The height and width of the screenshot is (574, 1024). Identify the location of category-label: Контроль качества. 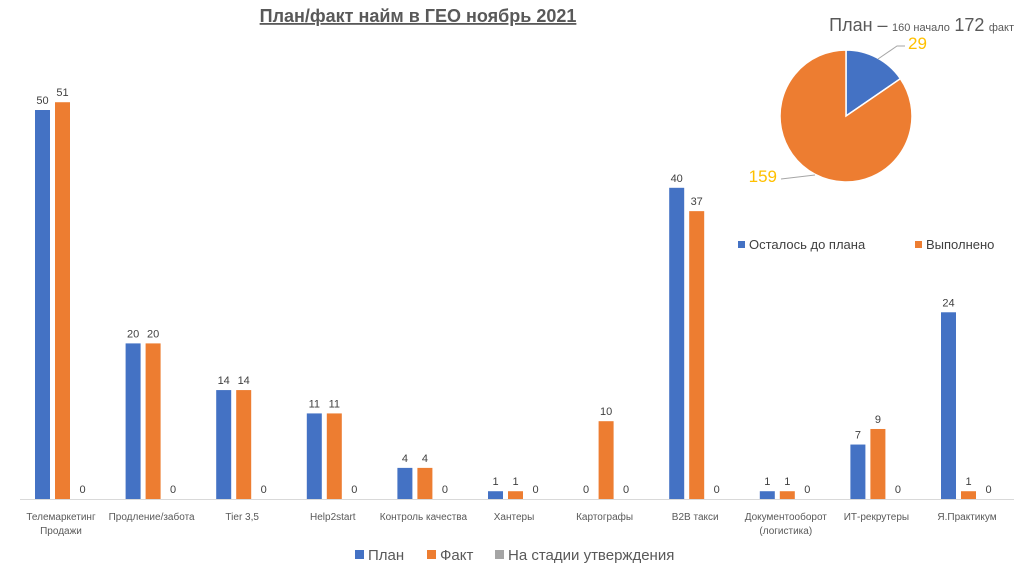
(424, 517).